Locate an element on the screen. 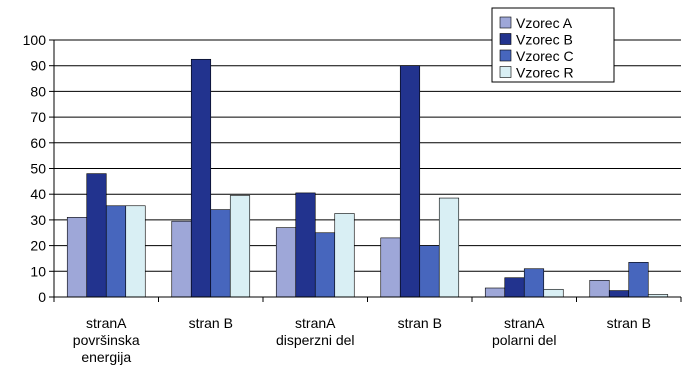 The width and height of the screenshot is (688, 370). category-label-0: stranA površinska energija is located at coordinates (106, 340).